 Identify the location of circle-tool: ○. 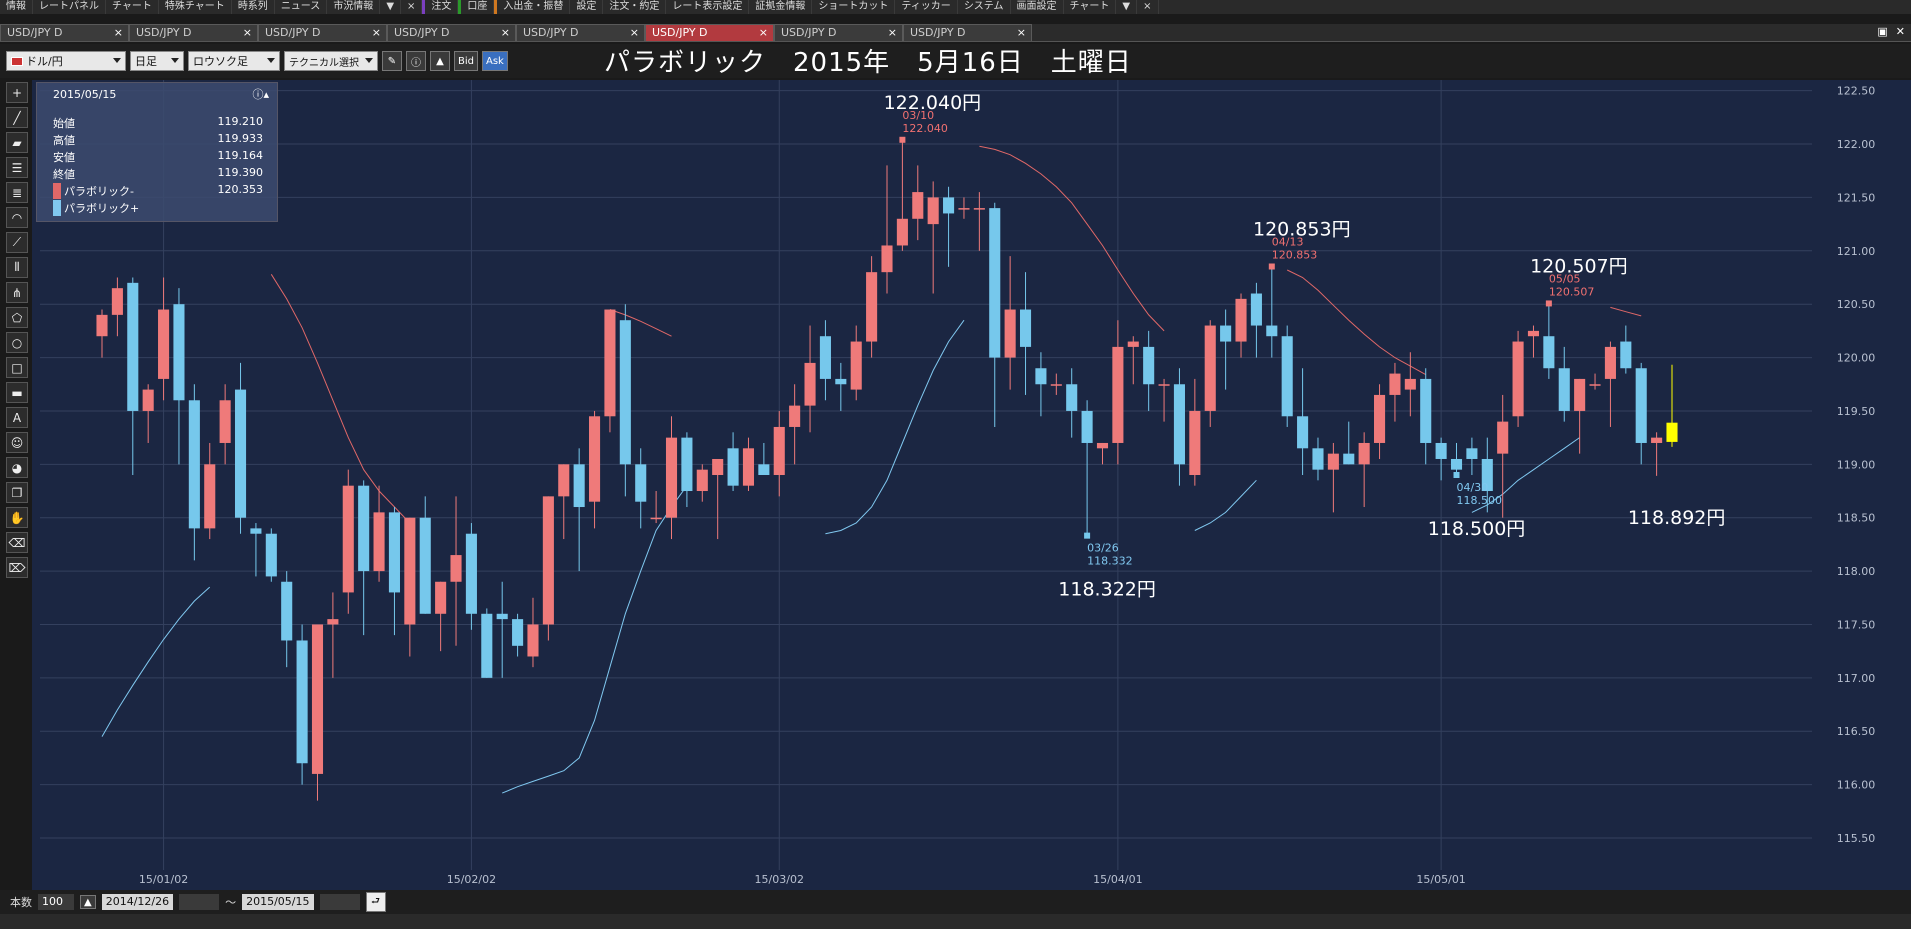
(17, 342).